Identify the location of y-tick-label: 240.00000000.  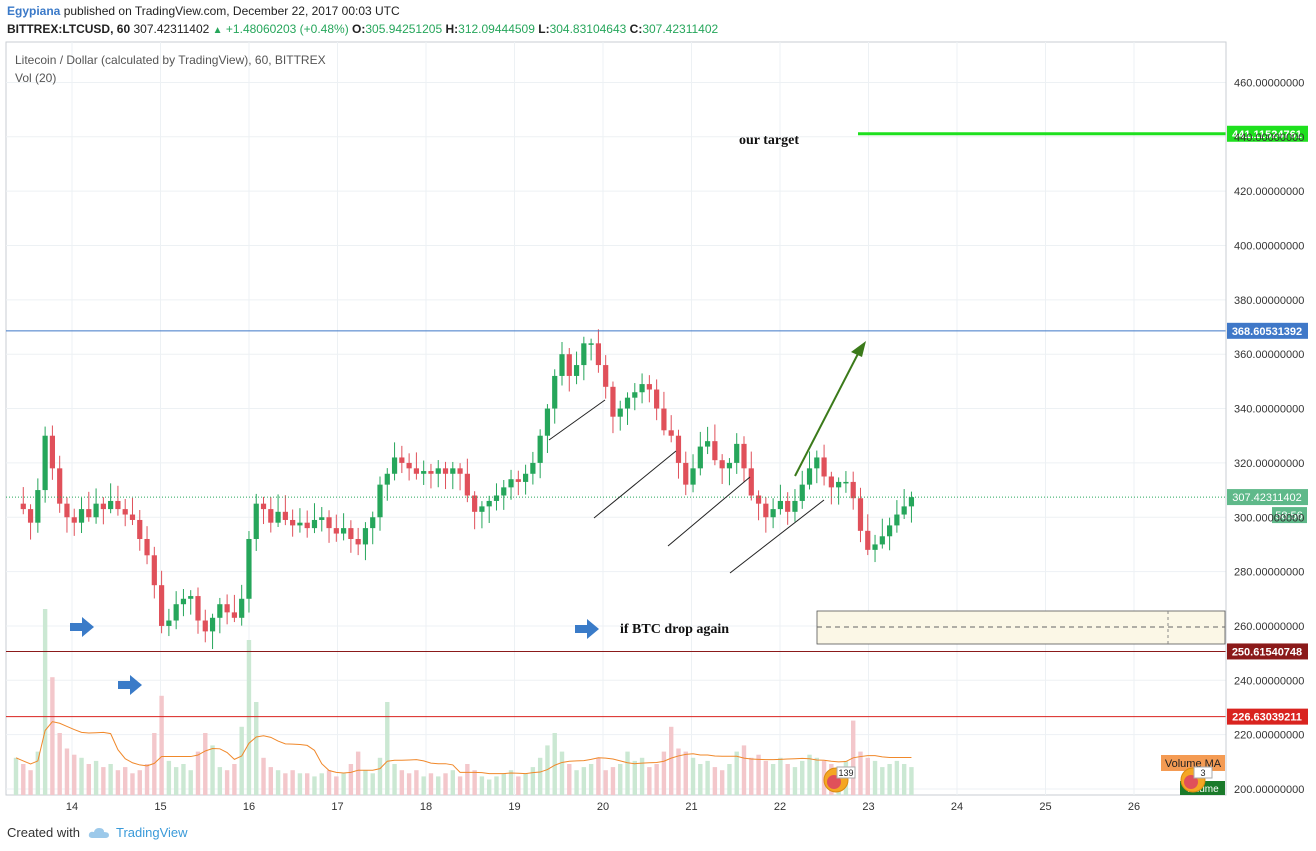
(1269, 681).